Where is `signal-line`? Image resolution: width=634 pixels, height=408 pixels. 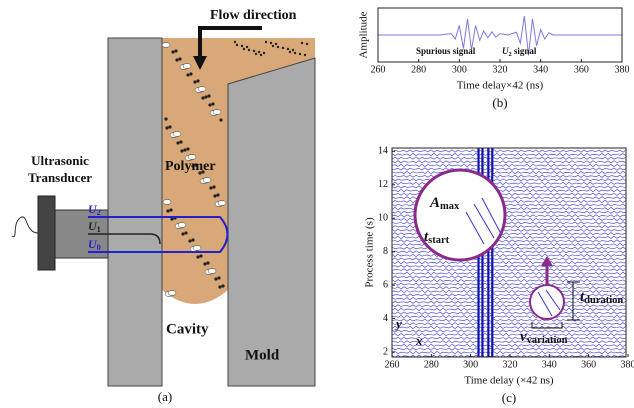
signal-line is located at coordinates (500, 36).